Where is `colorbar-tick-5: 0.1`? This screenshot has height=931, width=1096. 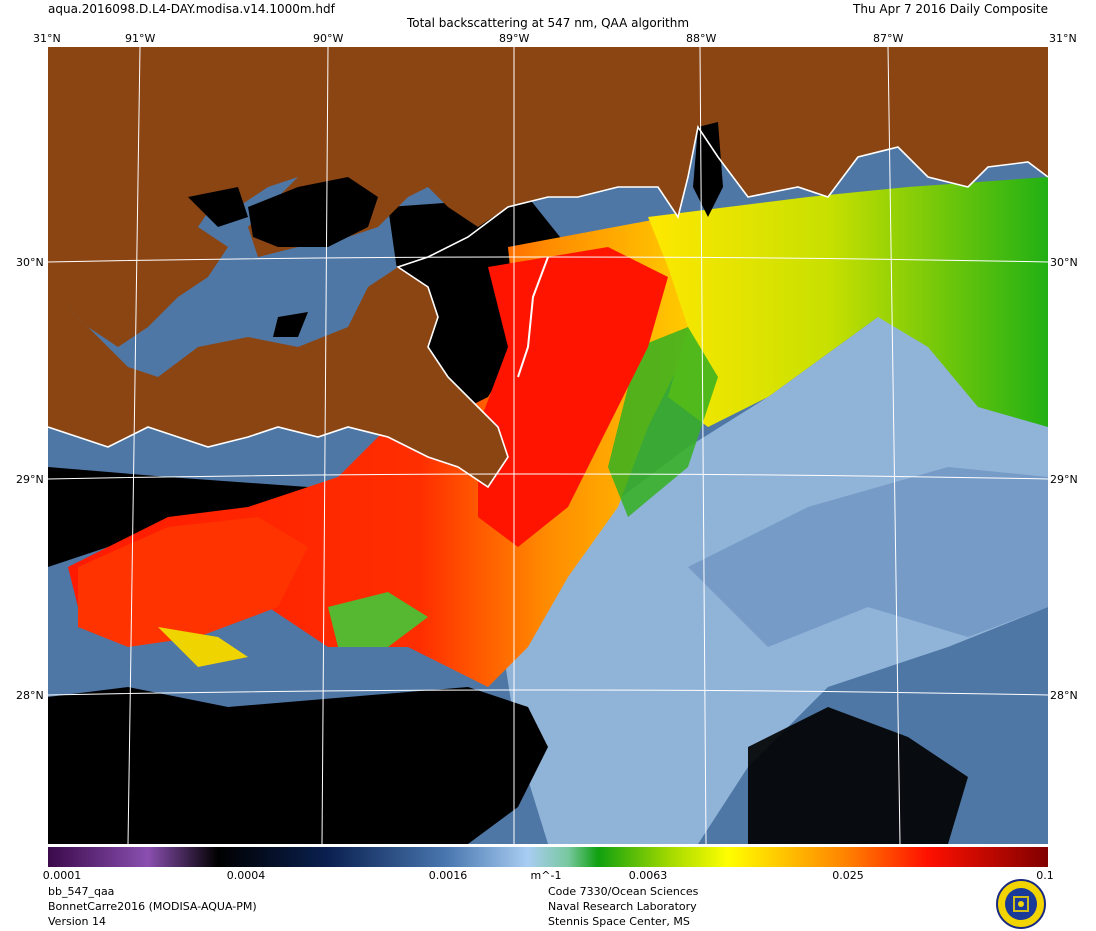 colorbar-tick-5: 0.1 is located at coordinates (1045, 875).